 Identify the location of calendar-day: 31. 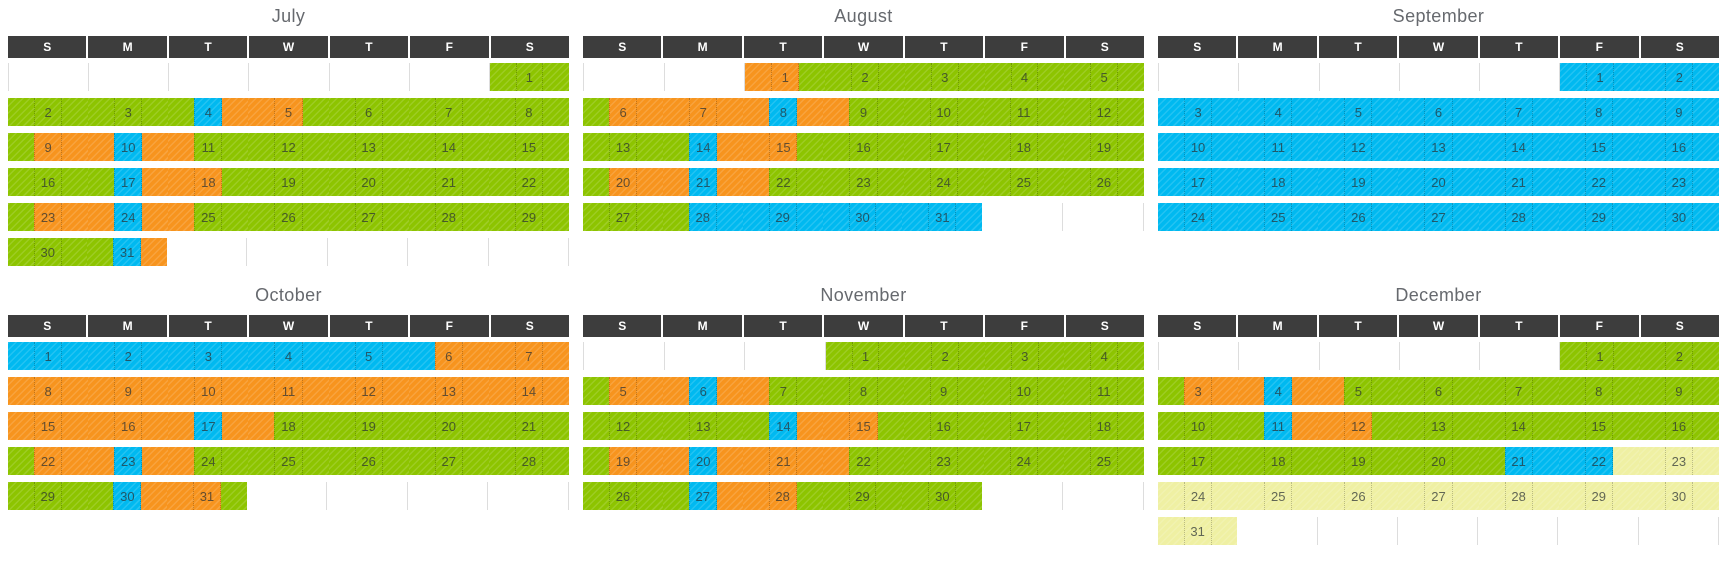
(207, 496).